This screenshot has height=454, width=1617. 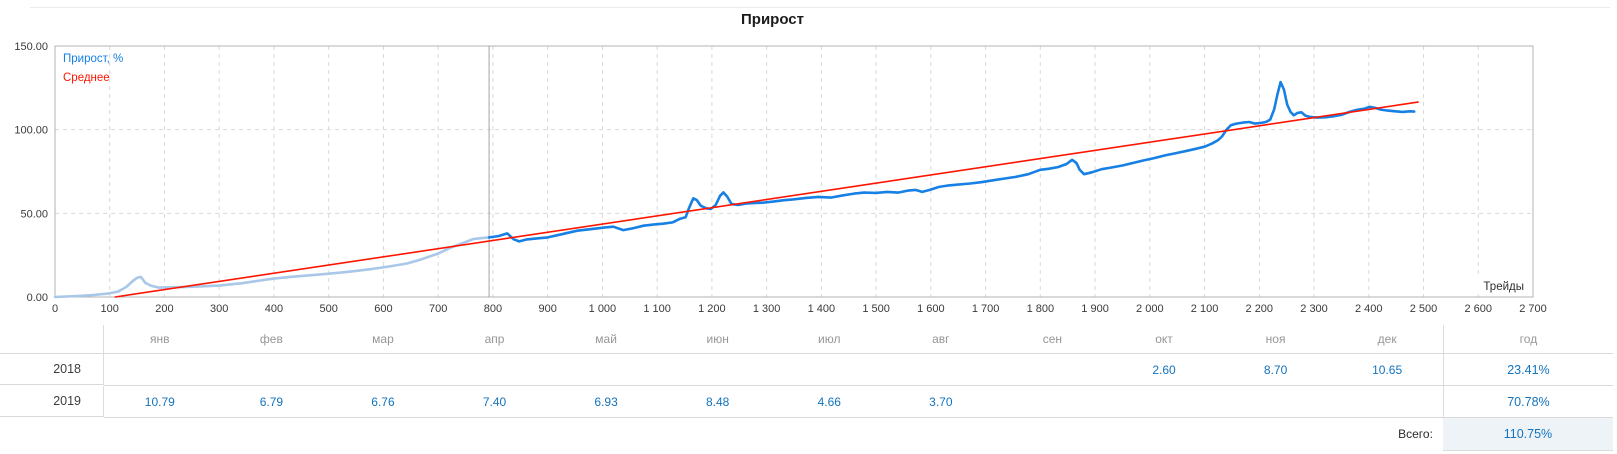 I want to click on month-value: 8.48, so click(x=717, y=402).